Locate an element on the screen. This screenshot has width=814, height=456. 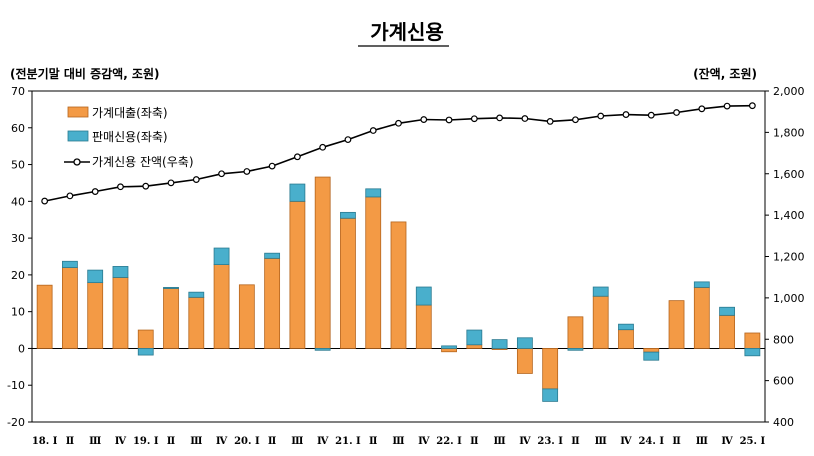
y-right-axis: 400 600 800 1,000 1,200 1,400 1,600 1,800 2,000 is located at coordinates (785, 257).